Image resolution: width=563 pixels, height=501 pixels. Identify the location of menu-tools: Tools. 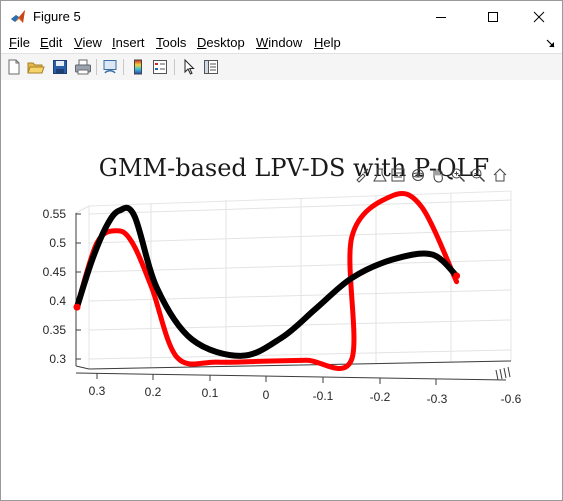
(171, 42).